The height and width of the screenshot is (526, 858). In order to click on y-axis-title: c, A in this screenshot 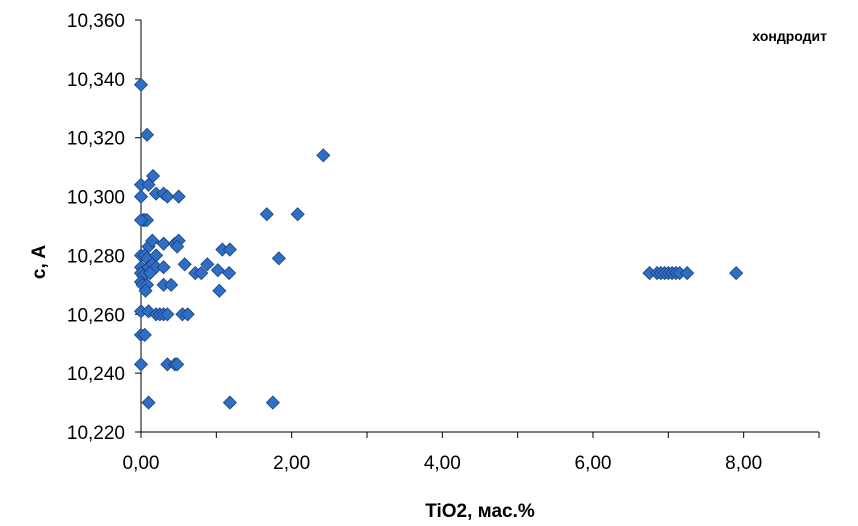, I will do `click(39, 262)`.